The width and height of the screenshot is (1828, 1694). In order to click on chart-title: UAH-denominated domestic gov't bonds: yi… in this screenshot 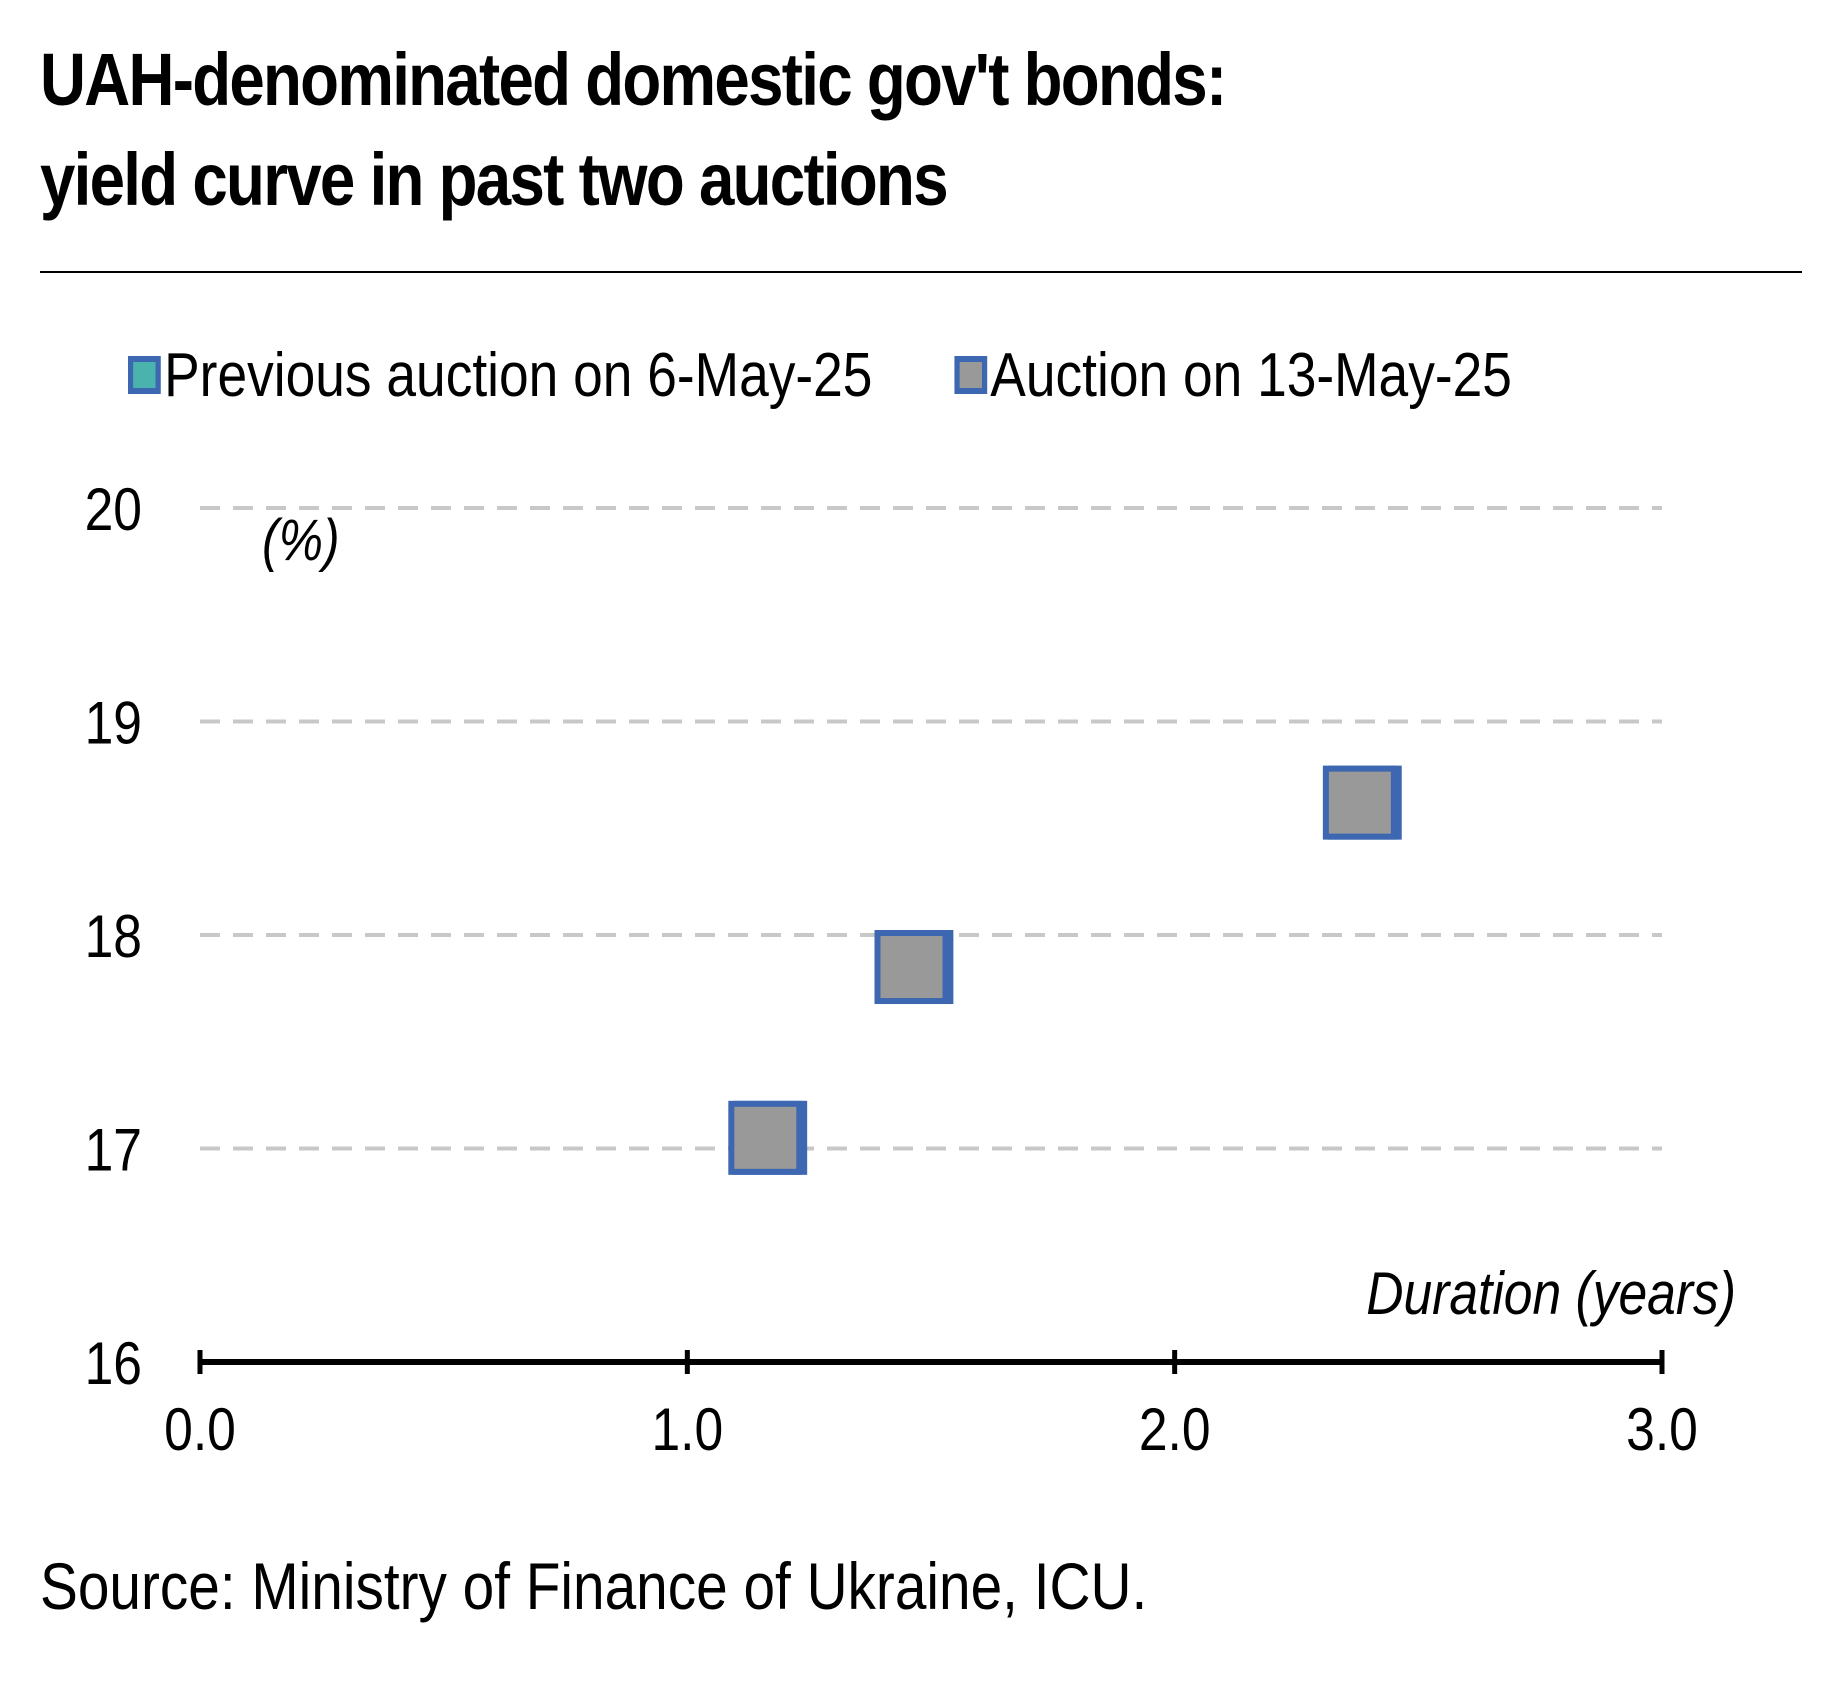, I will do `click(788, 130)`.